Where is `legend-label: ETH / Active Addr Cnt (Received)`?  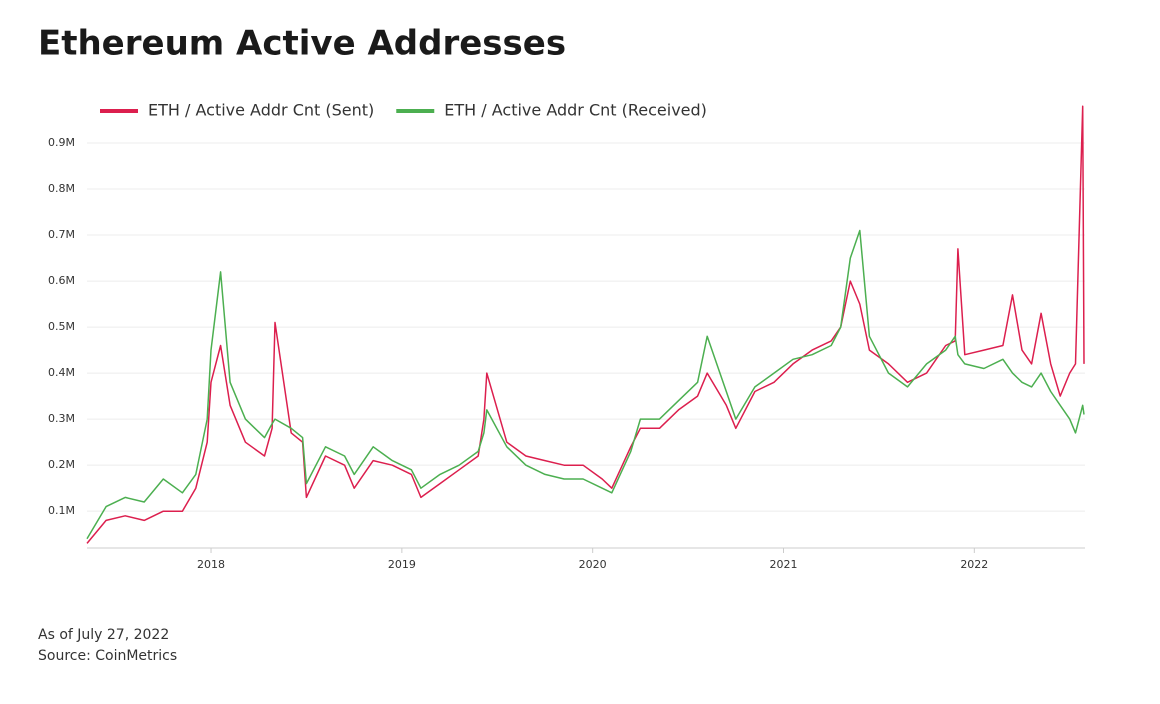 legend-label: ETH / Active Addr Cnt (Received) is located at coordinates (575, 110).